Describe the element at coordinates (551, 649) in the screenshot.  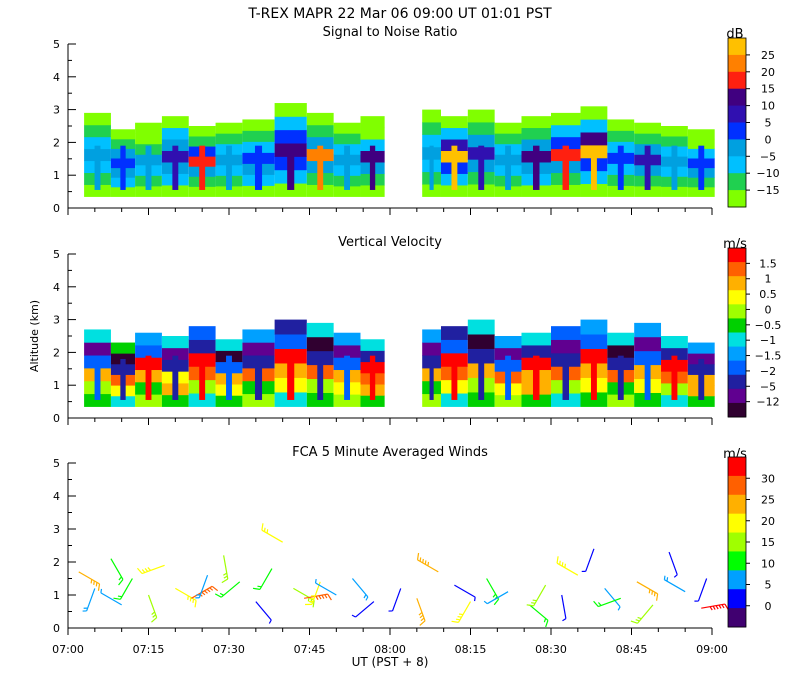
I see `x-tick-label: 08:30` at that location.